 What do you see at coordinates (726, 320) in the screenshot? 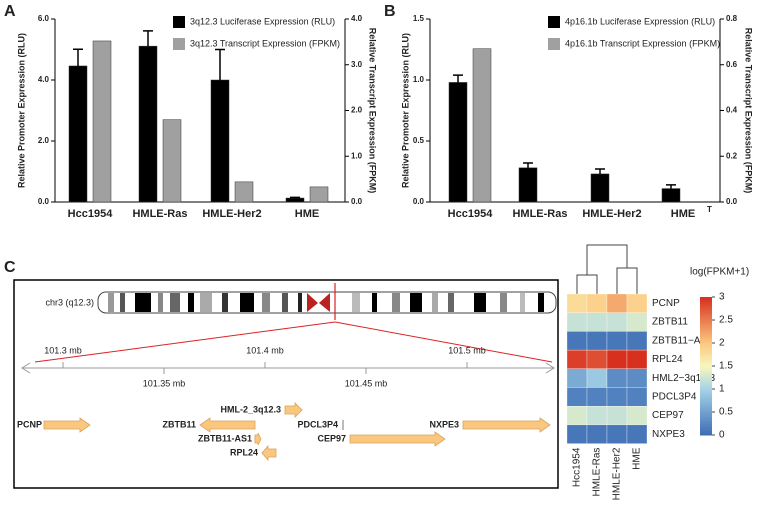
I see `colorbar-tick-label: 2.5` at bounding box center [726, 320].